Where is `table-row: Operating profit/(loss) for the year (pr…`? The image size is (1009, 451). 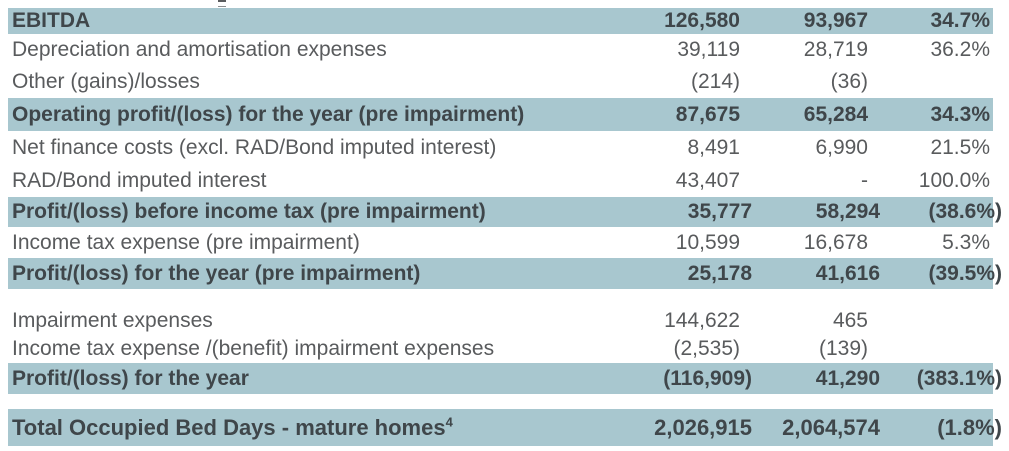
table-row: Operating profit/(loss) for the year (pr… is located at coordinates (500, 114).